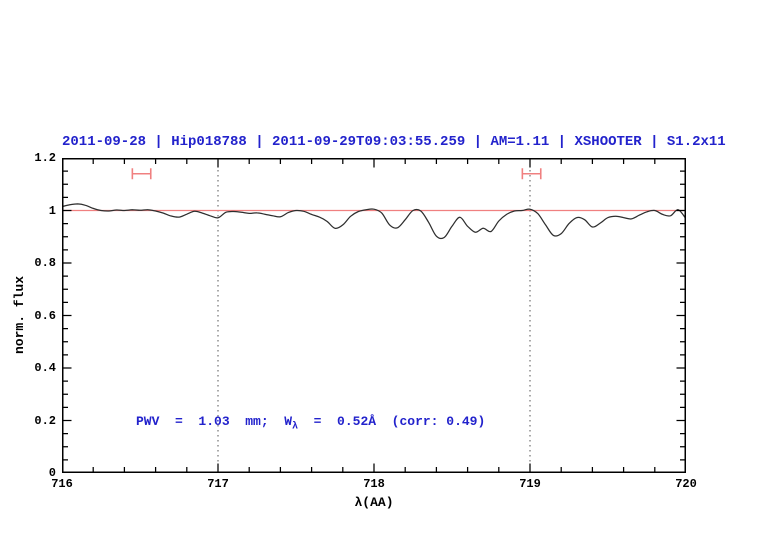 Image resolution: width=782 pixels, height=542 pixels. What do you see at coordinates (214, 421) in the screenshot?
I see `pwv-annotation-text: PWV = 1.03 mm; W` at bounding box center [214, 421].